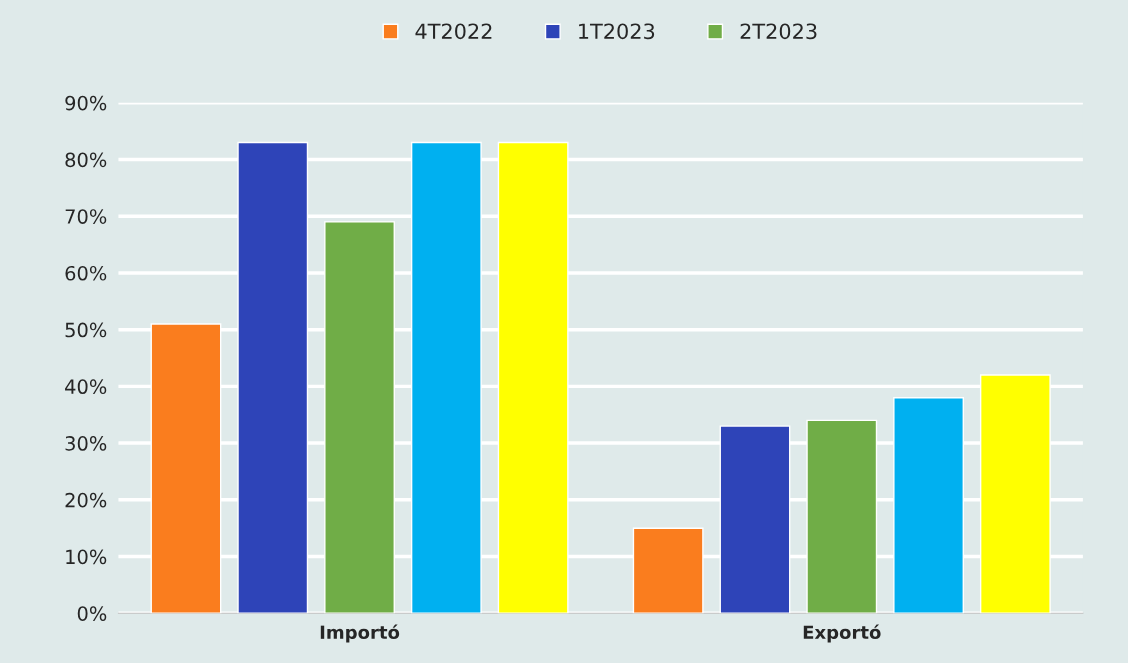 Image resolution: width=1128 pixels, height=663 pixels. Describe the element at coordinates (453, 31) in the screenshot. I see `legend-label: 4T2022` at that location.